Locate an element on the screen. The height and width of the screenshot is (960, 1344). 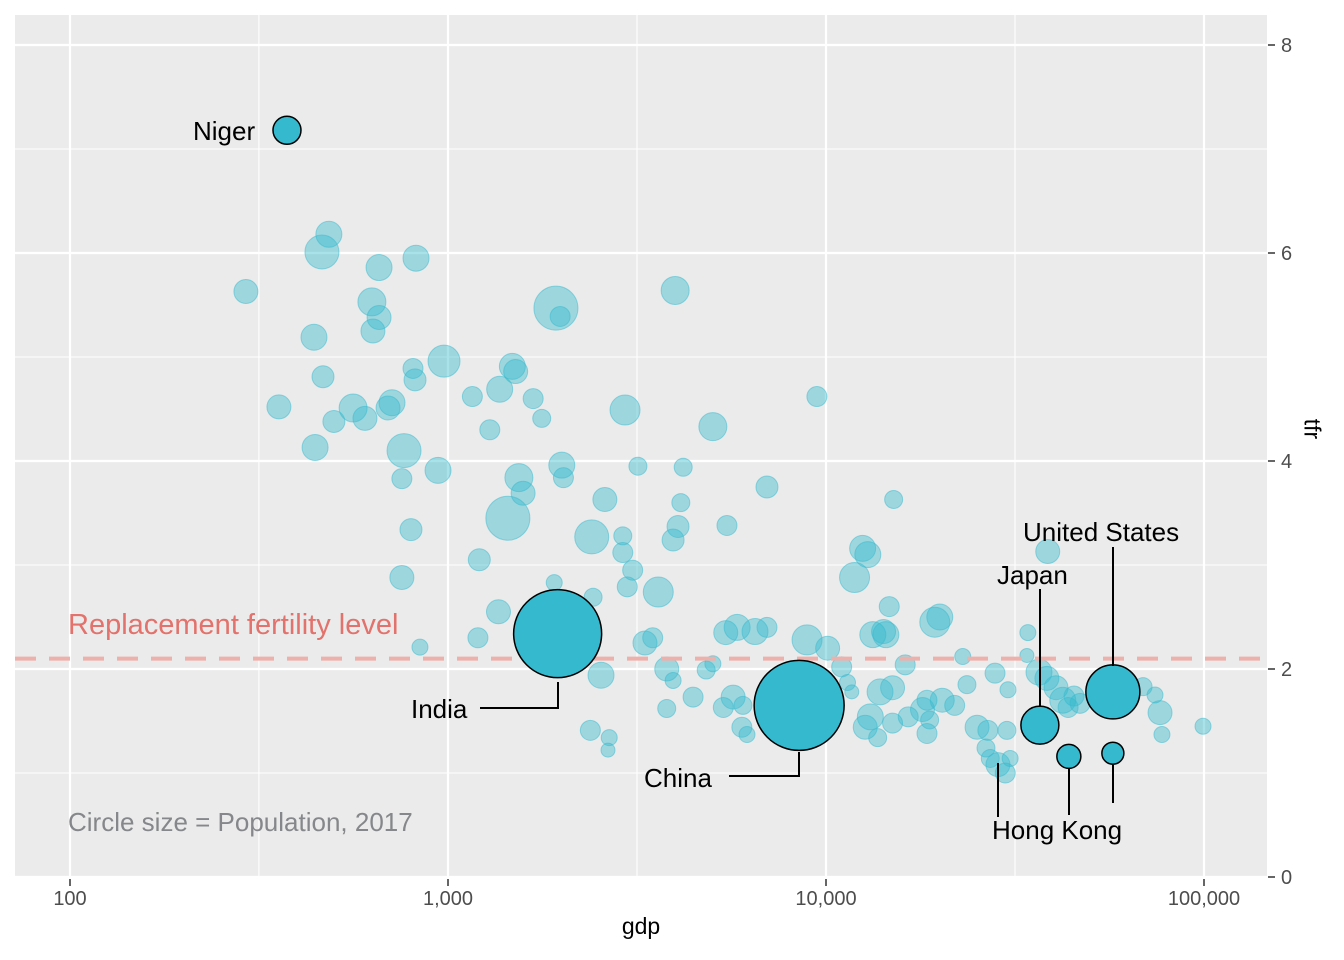
y-tick-label: 2 is located at coordinates (1286, 670).